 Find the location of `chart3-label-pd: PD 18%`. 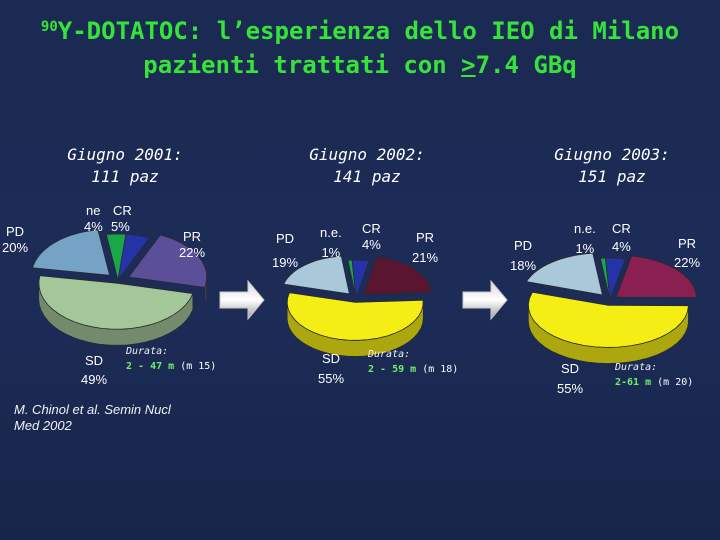

chart3-label-pd: PD 18% is located at coordinates (523, 255).